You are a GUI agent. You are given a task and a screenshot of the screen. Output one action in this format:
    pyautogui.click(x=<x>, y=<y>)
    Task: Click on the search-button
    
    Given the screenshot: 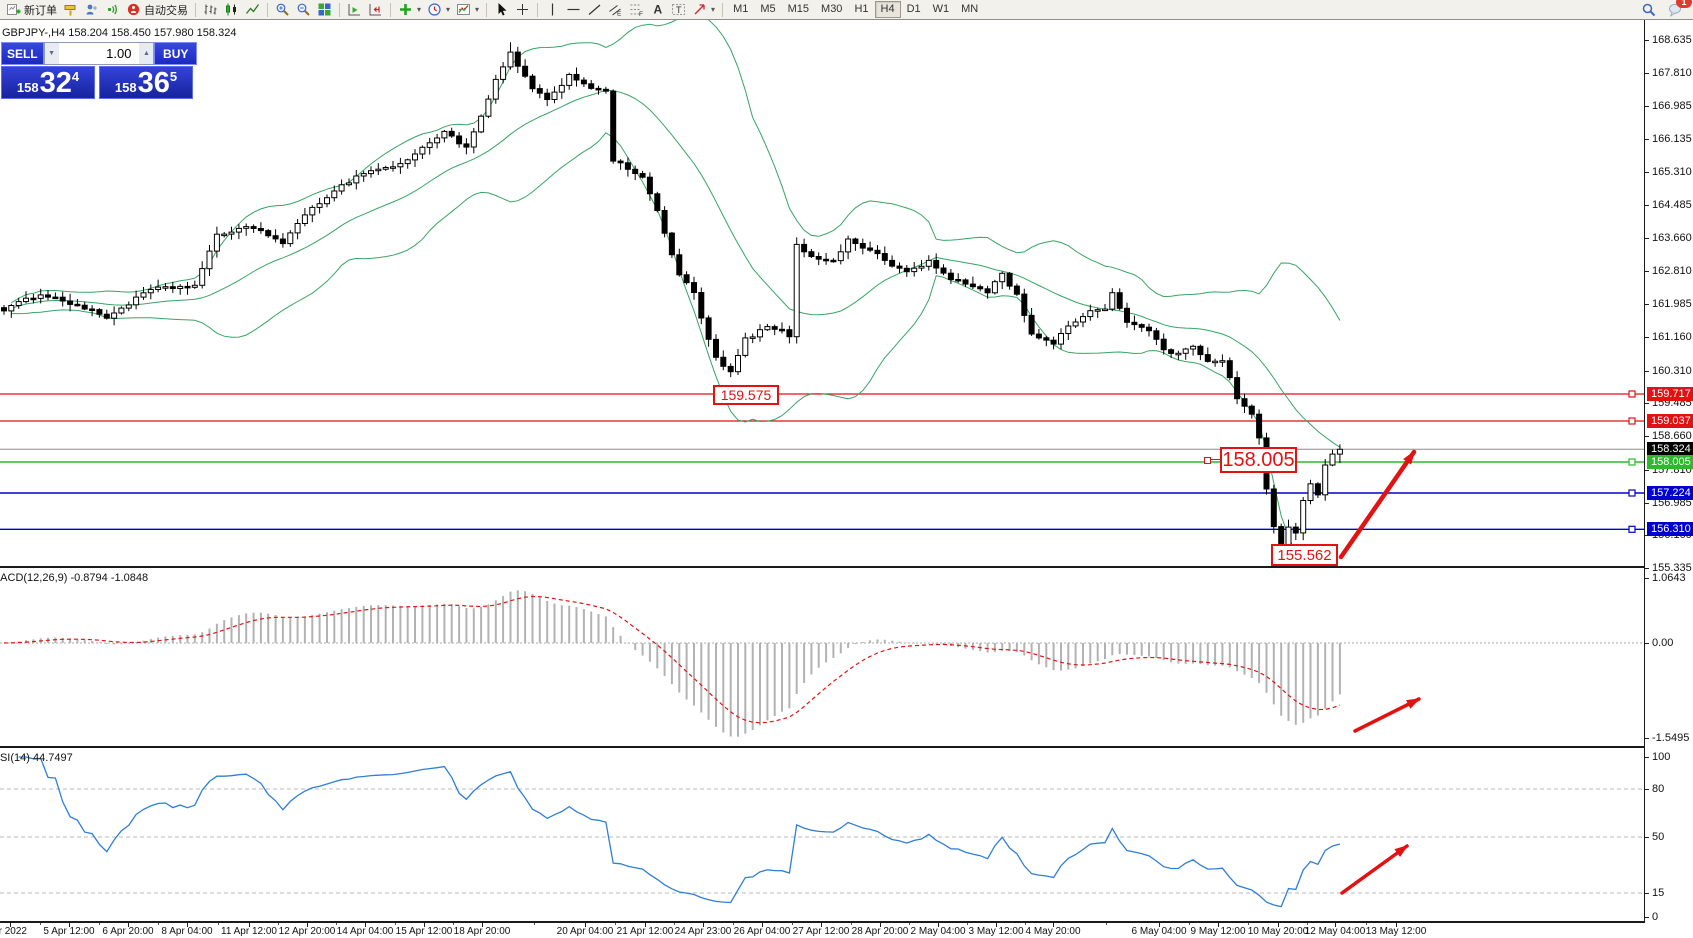 What is the action you would take?
    pyautogui.click(x=1648, y=9)
    